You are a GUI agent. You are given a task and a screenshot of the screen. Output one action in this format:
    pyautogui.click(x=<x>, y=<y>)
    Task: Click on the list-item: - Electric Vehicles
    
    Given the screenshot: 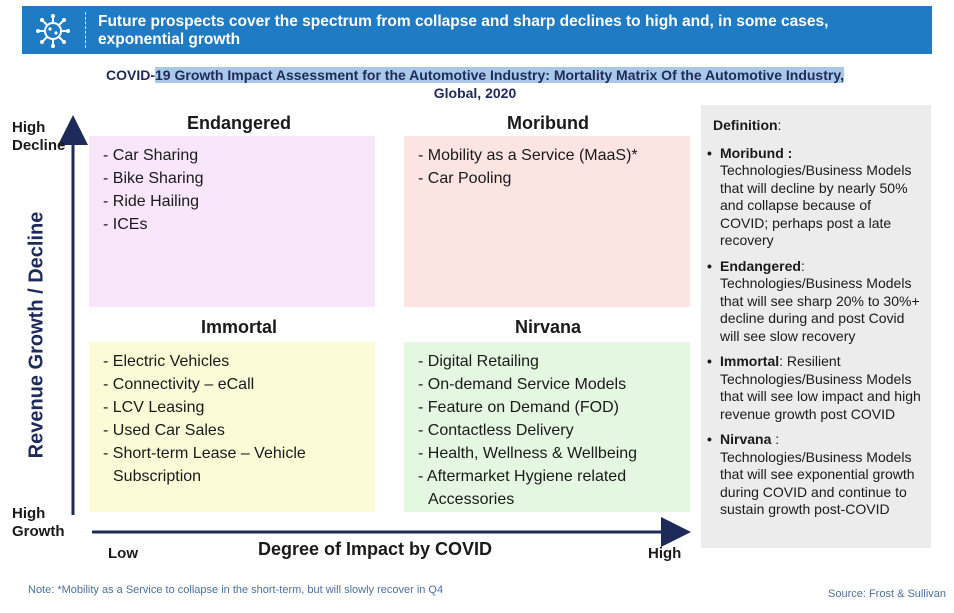 What is the action you would take?
    pyautogui.click(x=166, y=361)
    